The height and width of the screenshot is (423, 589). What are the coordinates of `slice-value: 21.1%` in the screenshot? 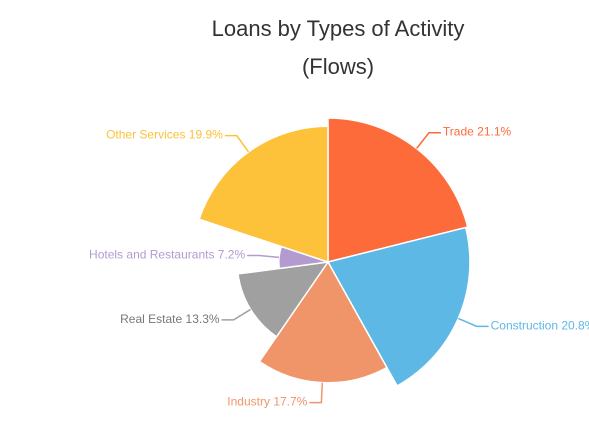 It's located at (494, 132).